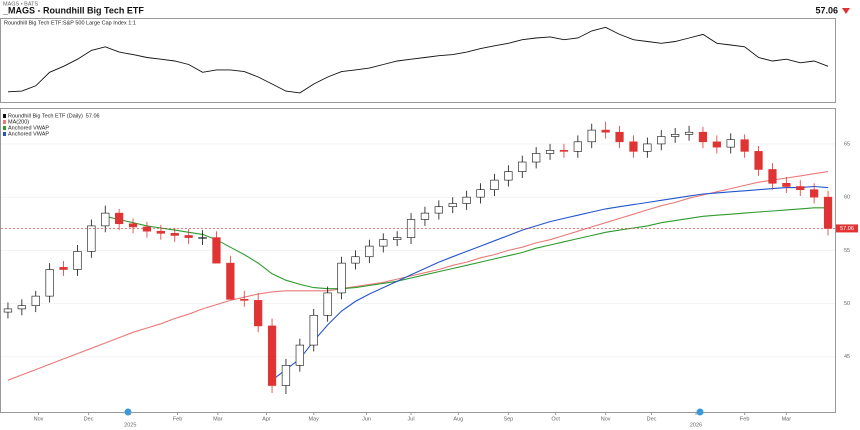  What do you see at coordinates (847, 357) in the screenshot?
I see `y-tick-label: 45` at bounding box center [847, 357].